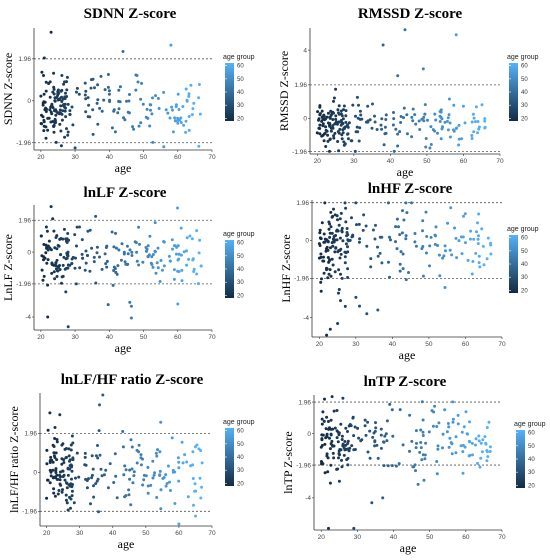 This screenshot has width=550, height=560. I want to click on legend-tick-label: 20, so click(524, 119).